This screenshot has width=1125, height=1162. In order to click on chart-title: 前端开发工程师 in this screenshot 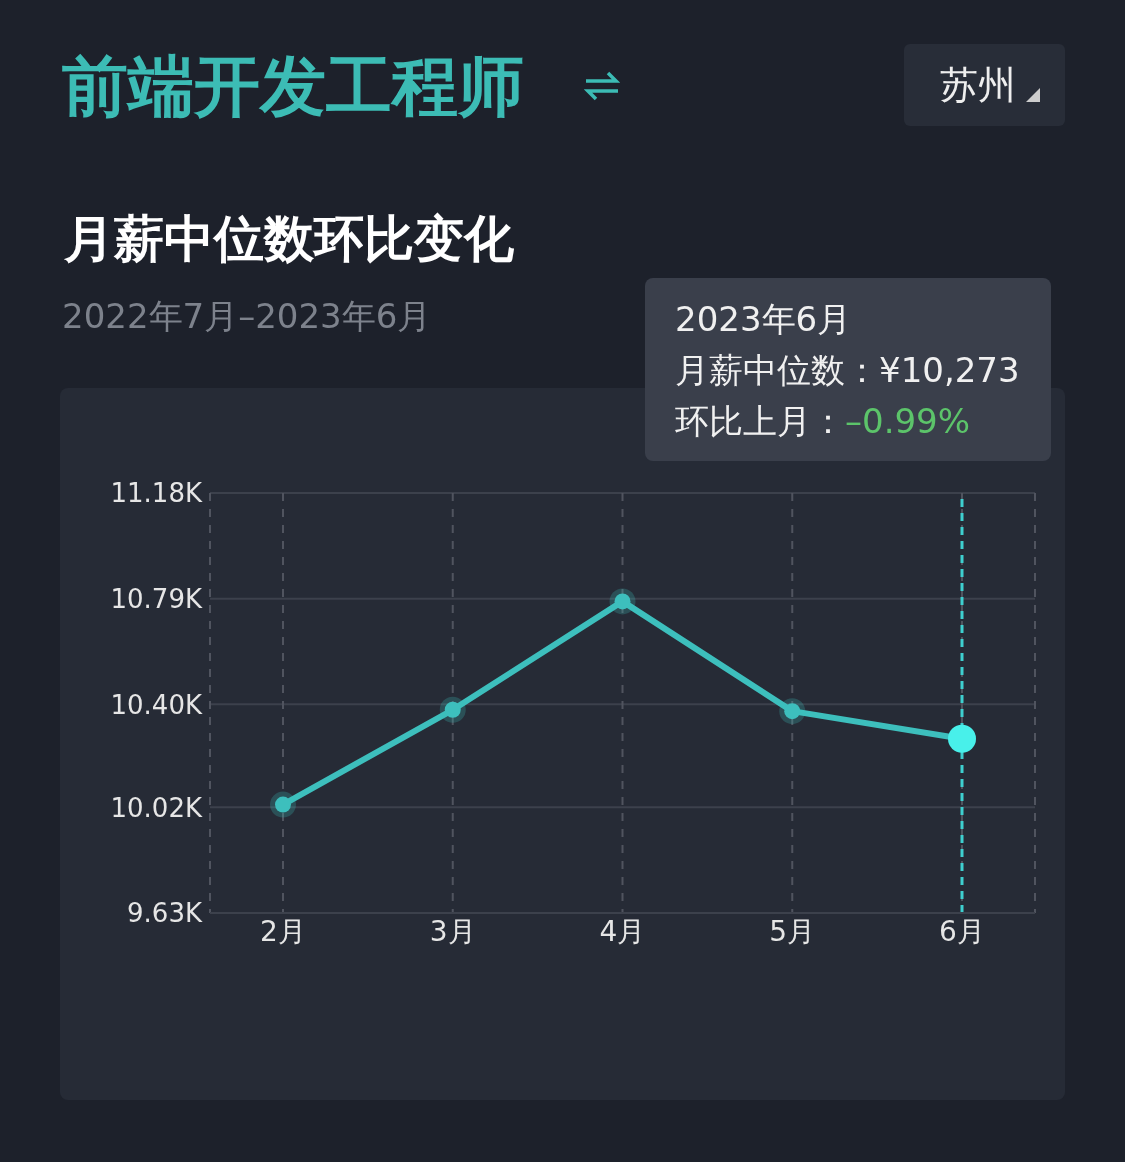, I will do `click(293, 87)`.